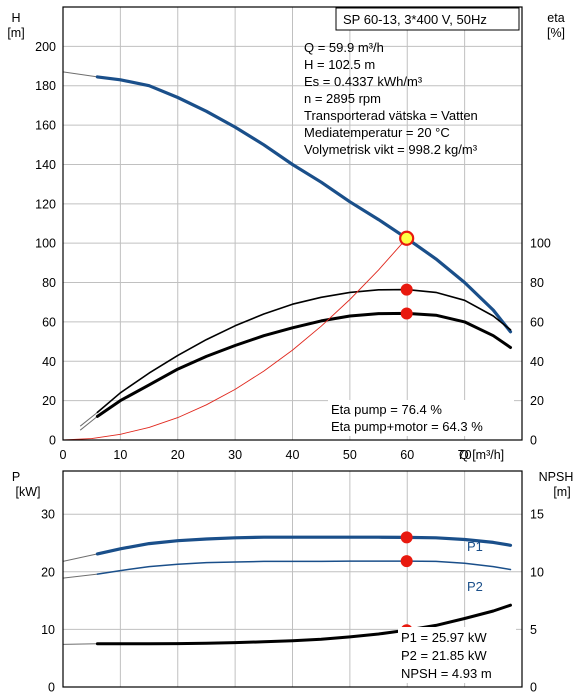 The image size is (585, 698). I want to click on top-y-left-tick-label: 80, so click(49, 283).